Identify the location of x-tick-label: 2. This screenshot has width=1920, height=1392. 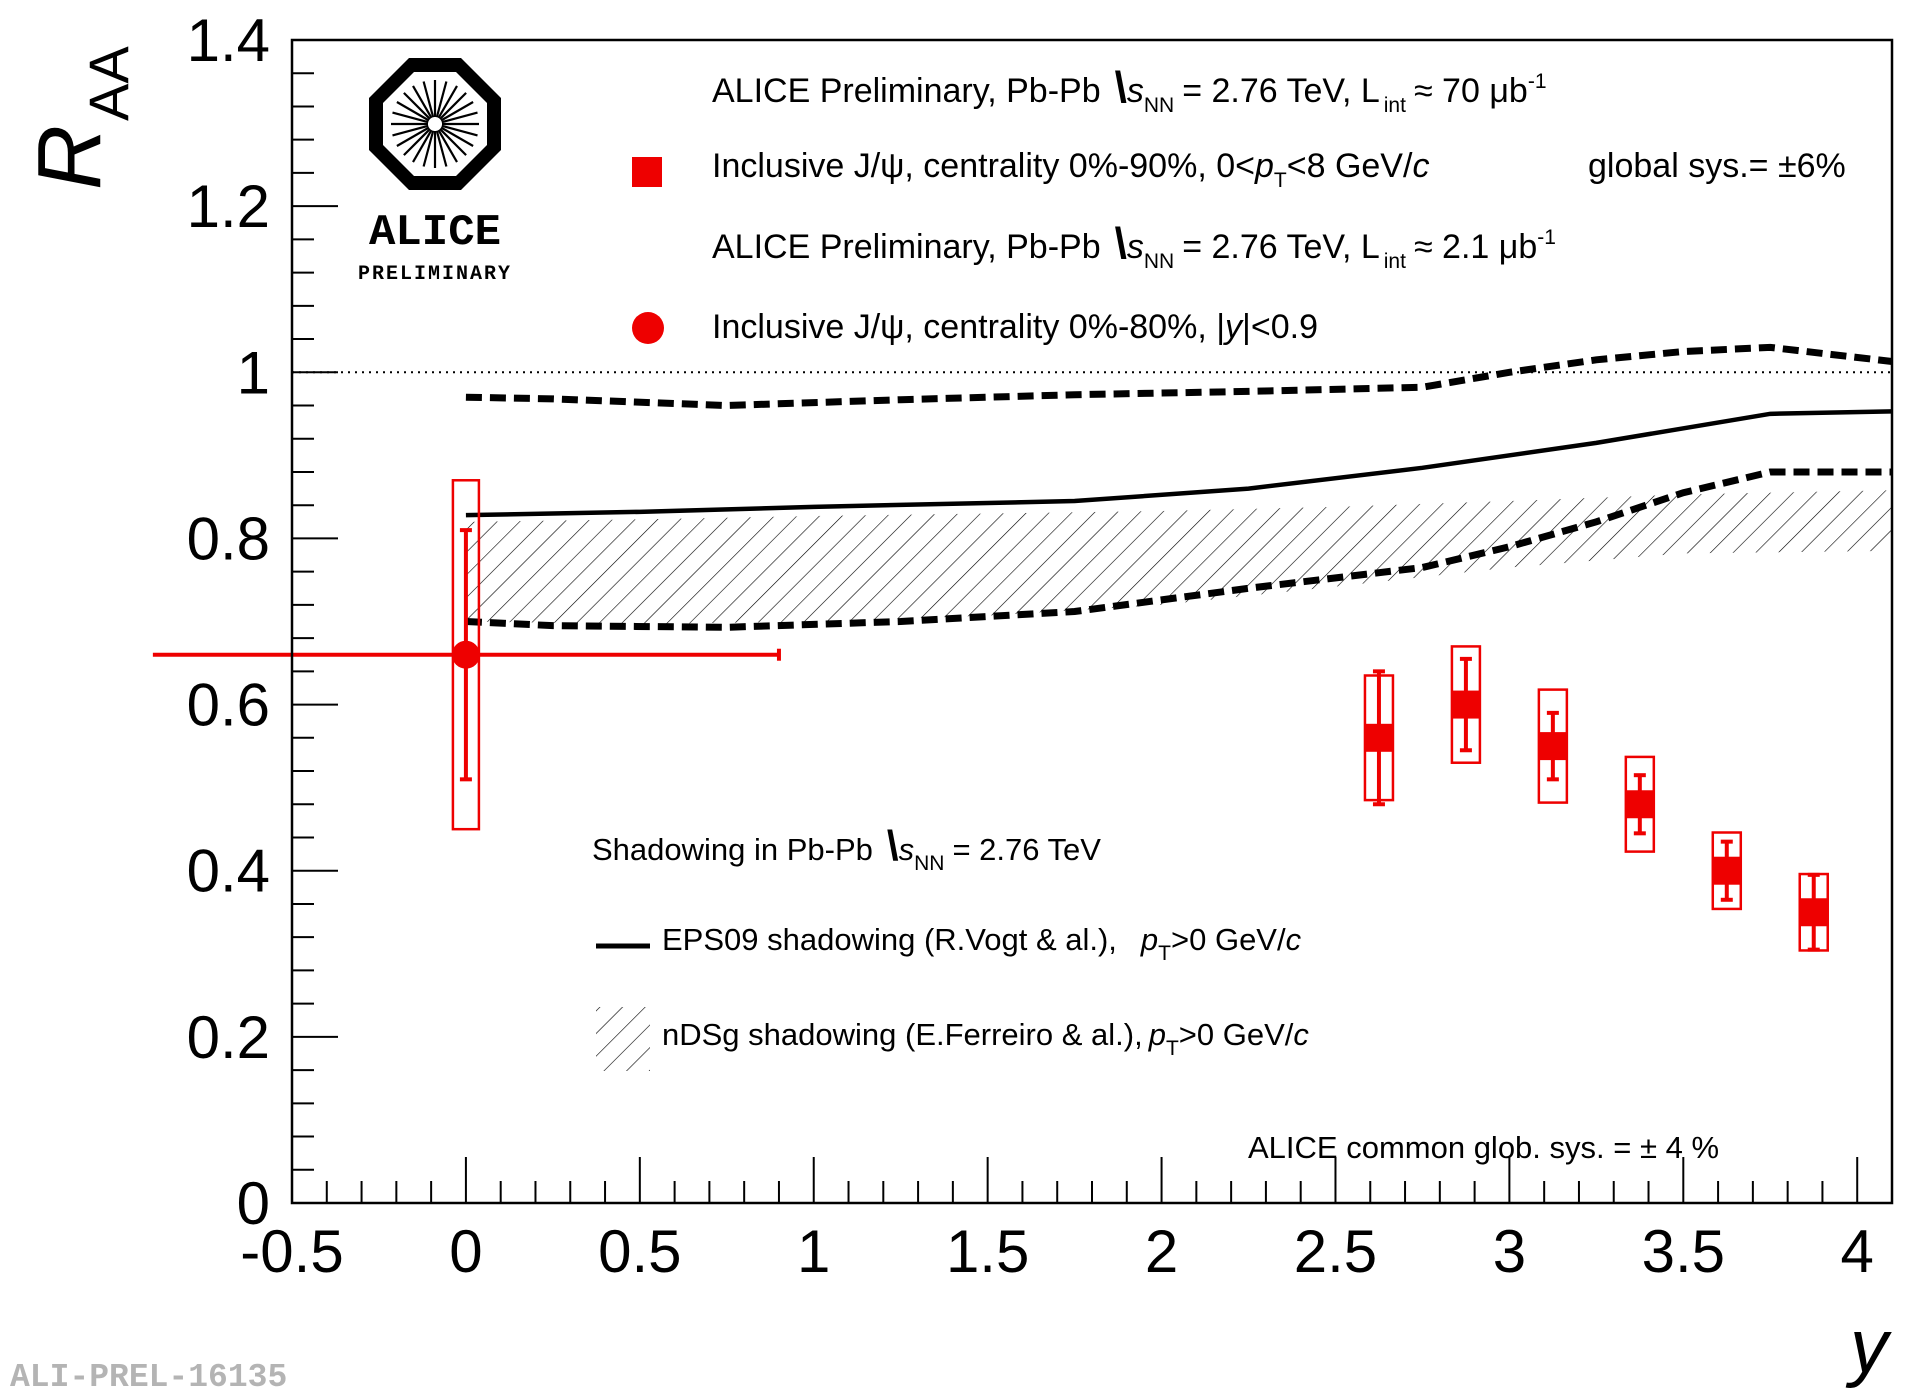
(1161, 1251).